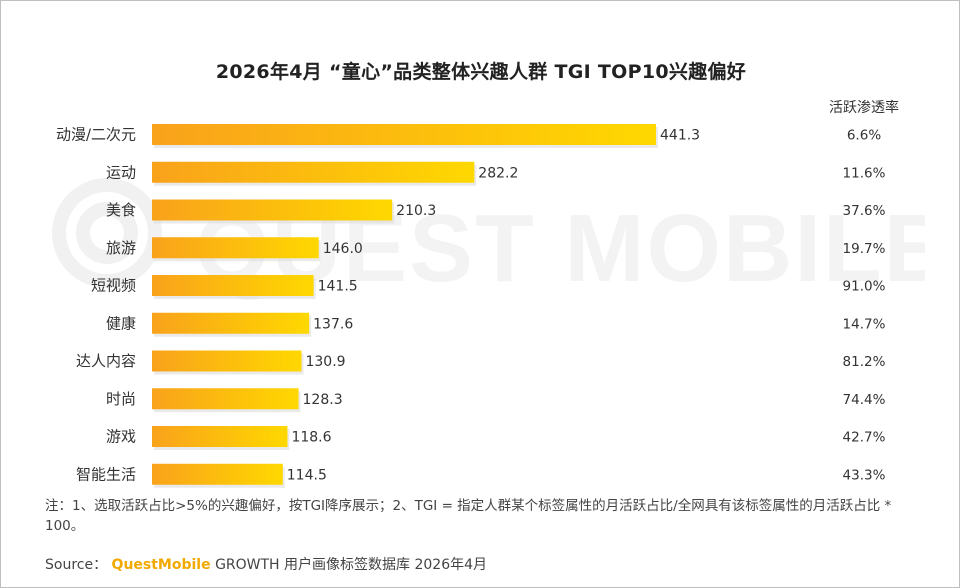 Image resolution: width=960 pixels, height=588 pixels. What do you see at coordinates (680, 136) in the screenshot?
I see `bar-value-label: 441.3` at bounding box center [680, 136].